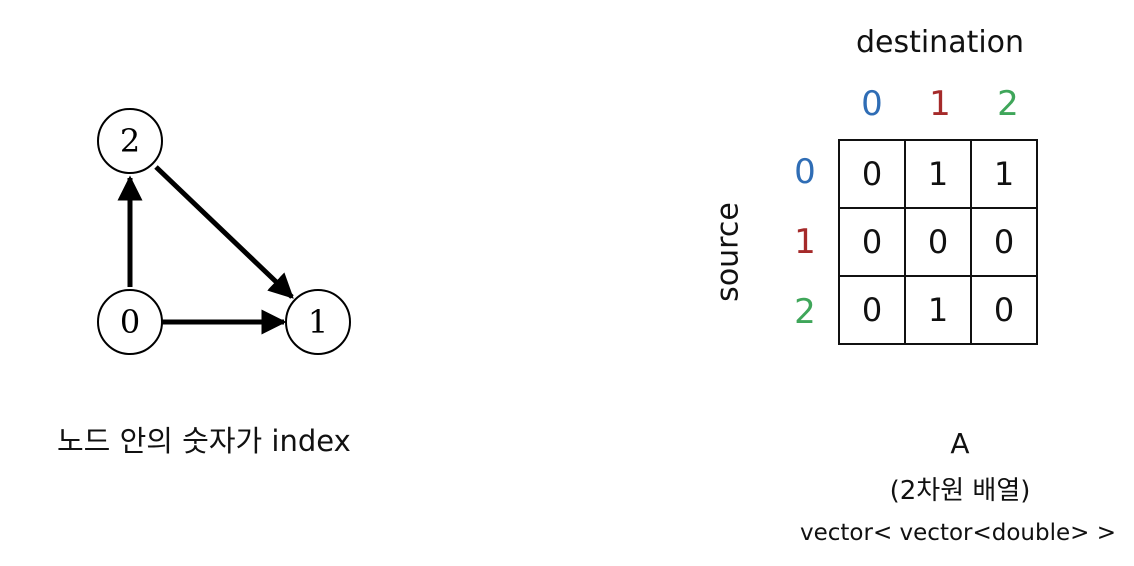 Image resolution: width=1134 pixels, height=566 pixels. Describe the element at coordinates (960, 443) in the screenshot. I see `array-name: A` at that location.